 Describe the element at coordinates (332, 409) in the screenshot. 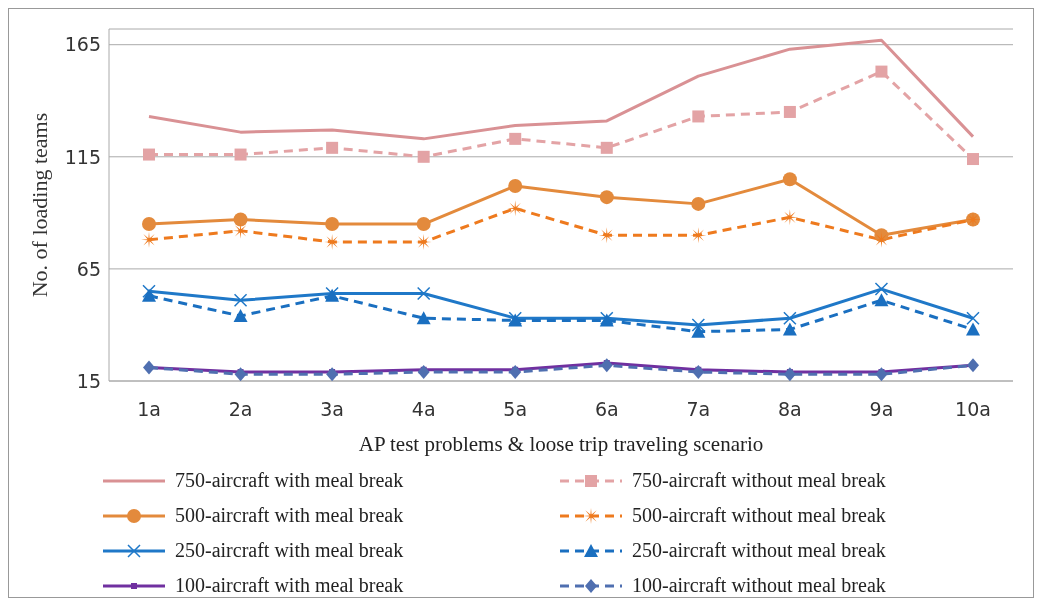

I see `x-tick-label: 3a` at that location.